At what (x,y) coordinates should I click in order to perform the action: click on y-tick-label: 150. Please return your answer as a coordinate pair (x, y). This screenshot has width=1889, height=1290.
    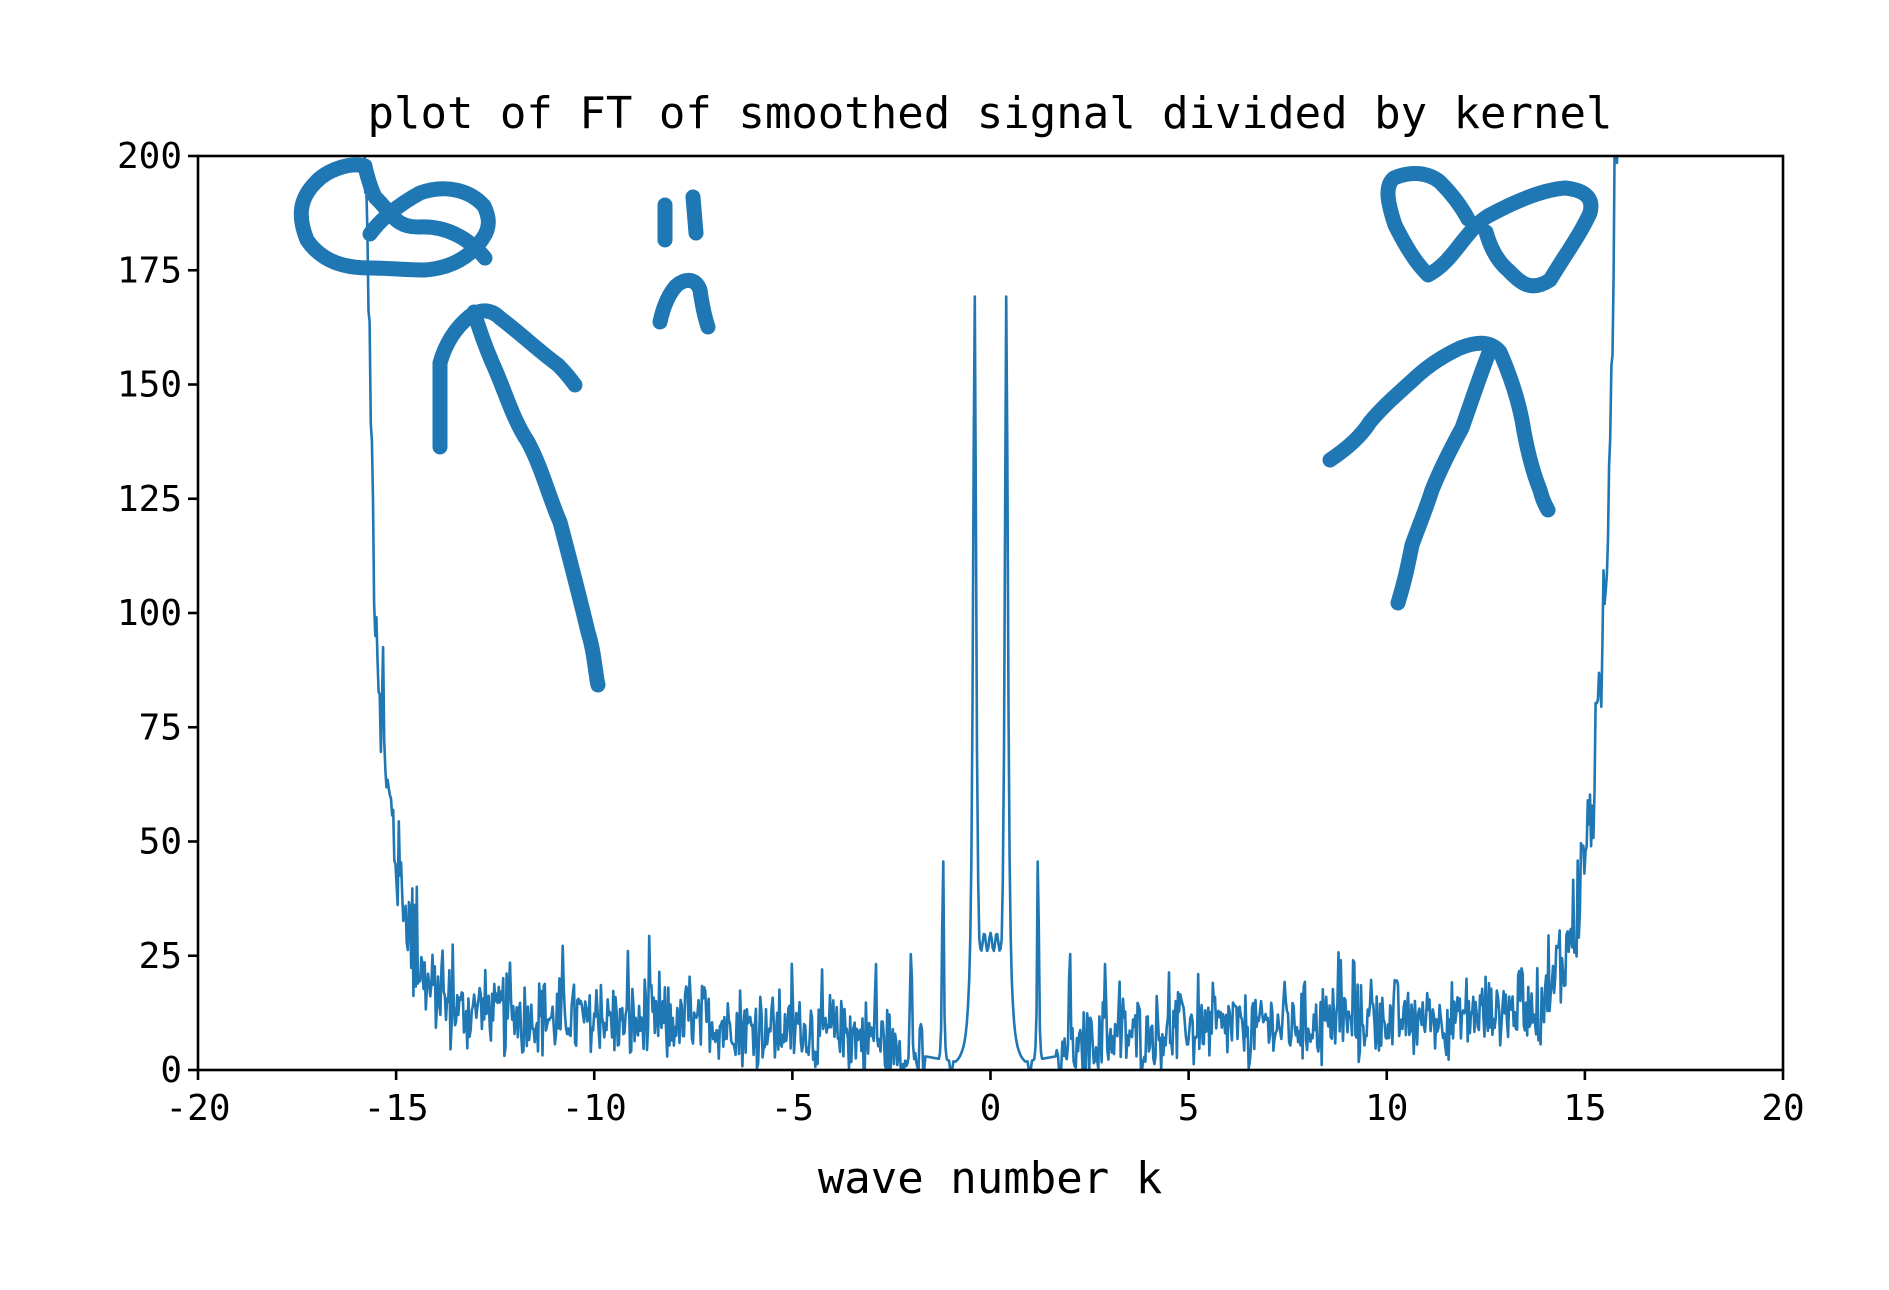
    Looking at the image, I should click on (149, 385).